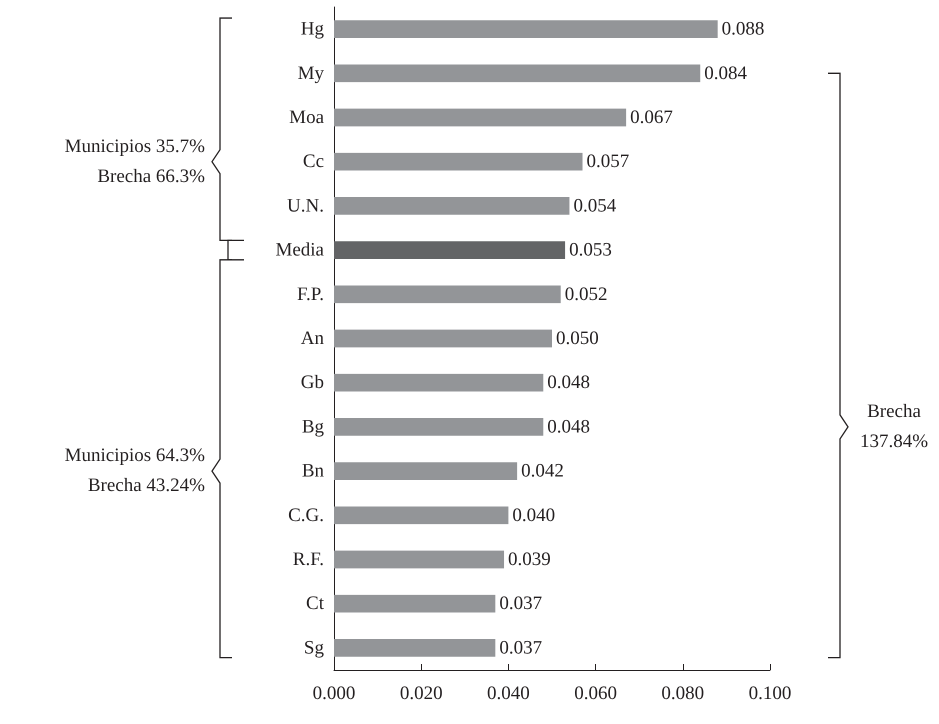 This screenshot has width=939, height=724. I want to click on data-label: 0.040, so click(534, 515).